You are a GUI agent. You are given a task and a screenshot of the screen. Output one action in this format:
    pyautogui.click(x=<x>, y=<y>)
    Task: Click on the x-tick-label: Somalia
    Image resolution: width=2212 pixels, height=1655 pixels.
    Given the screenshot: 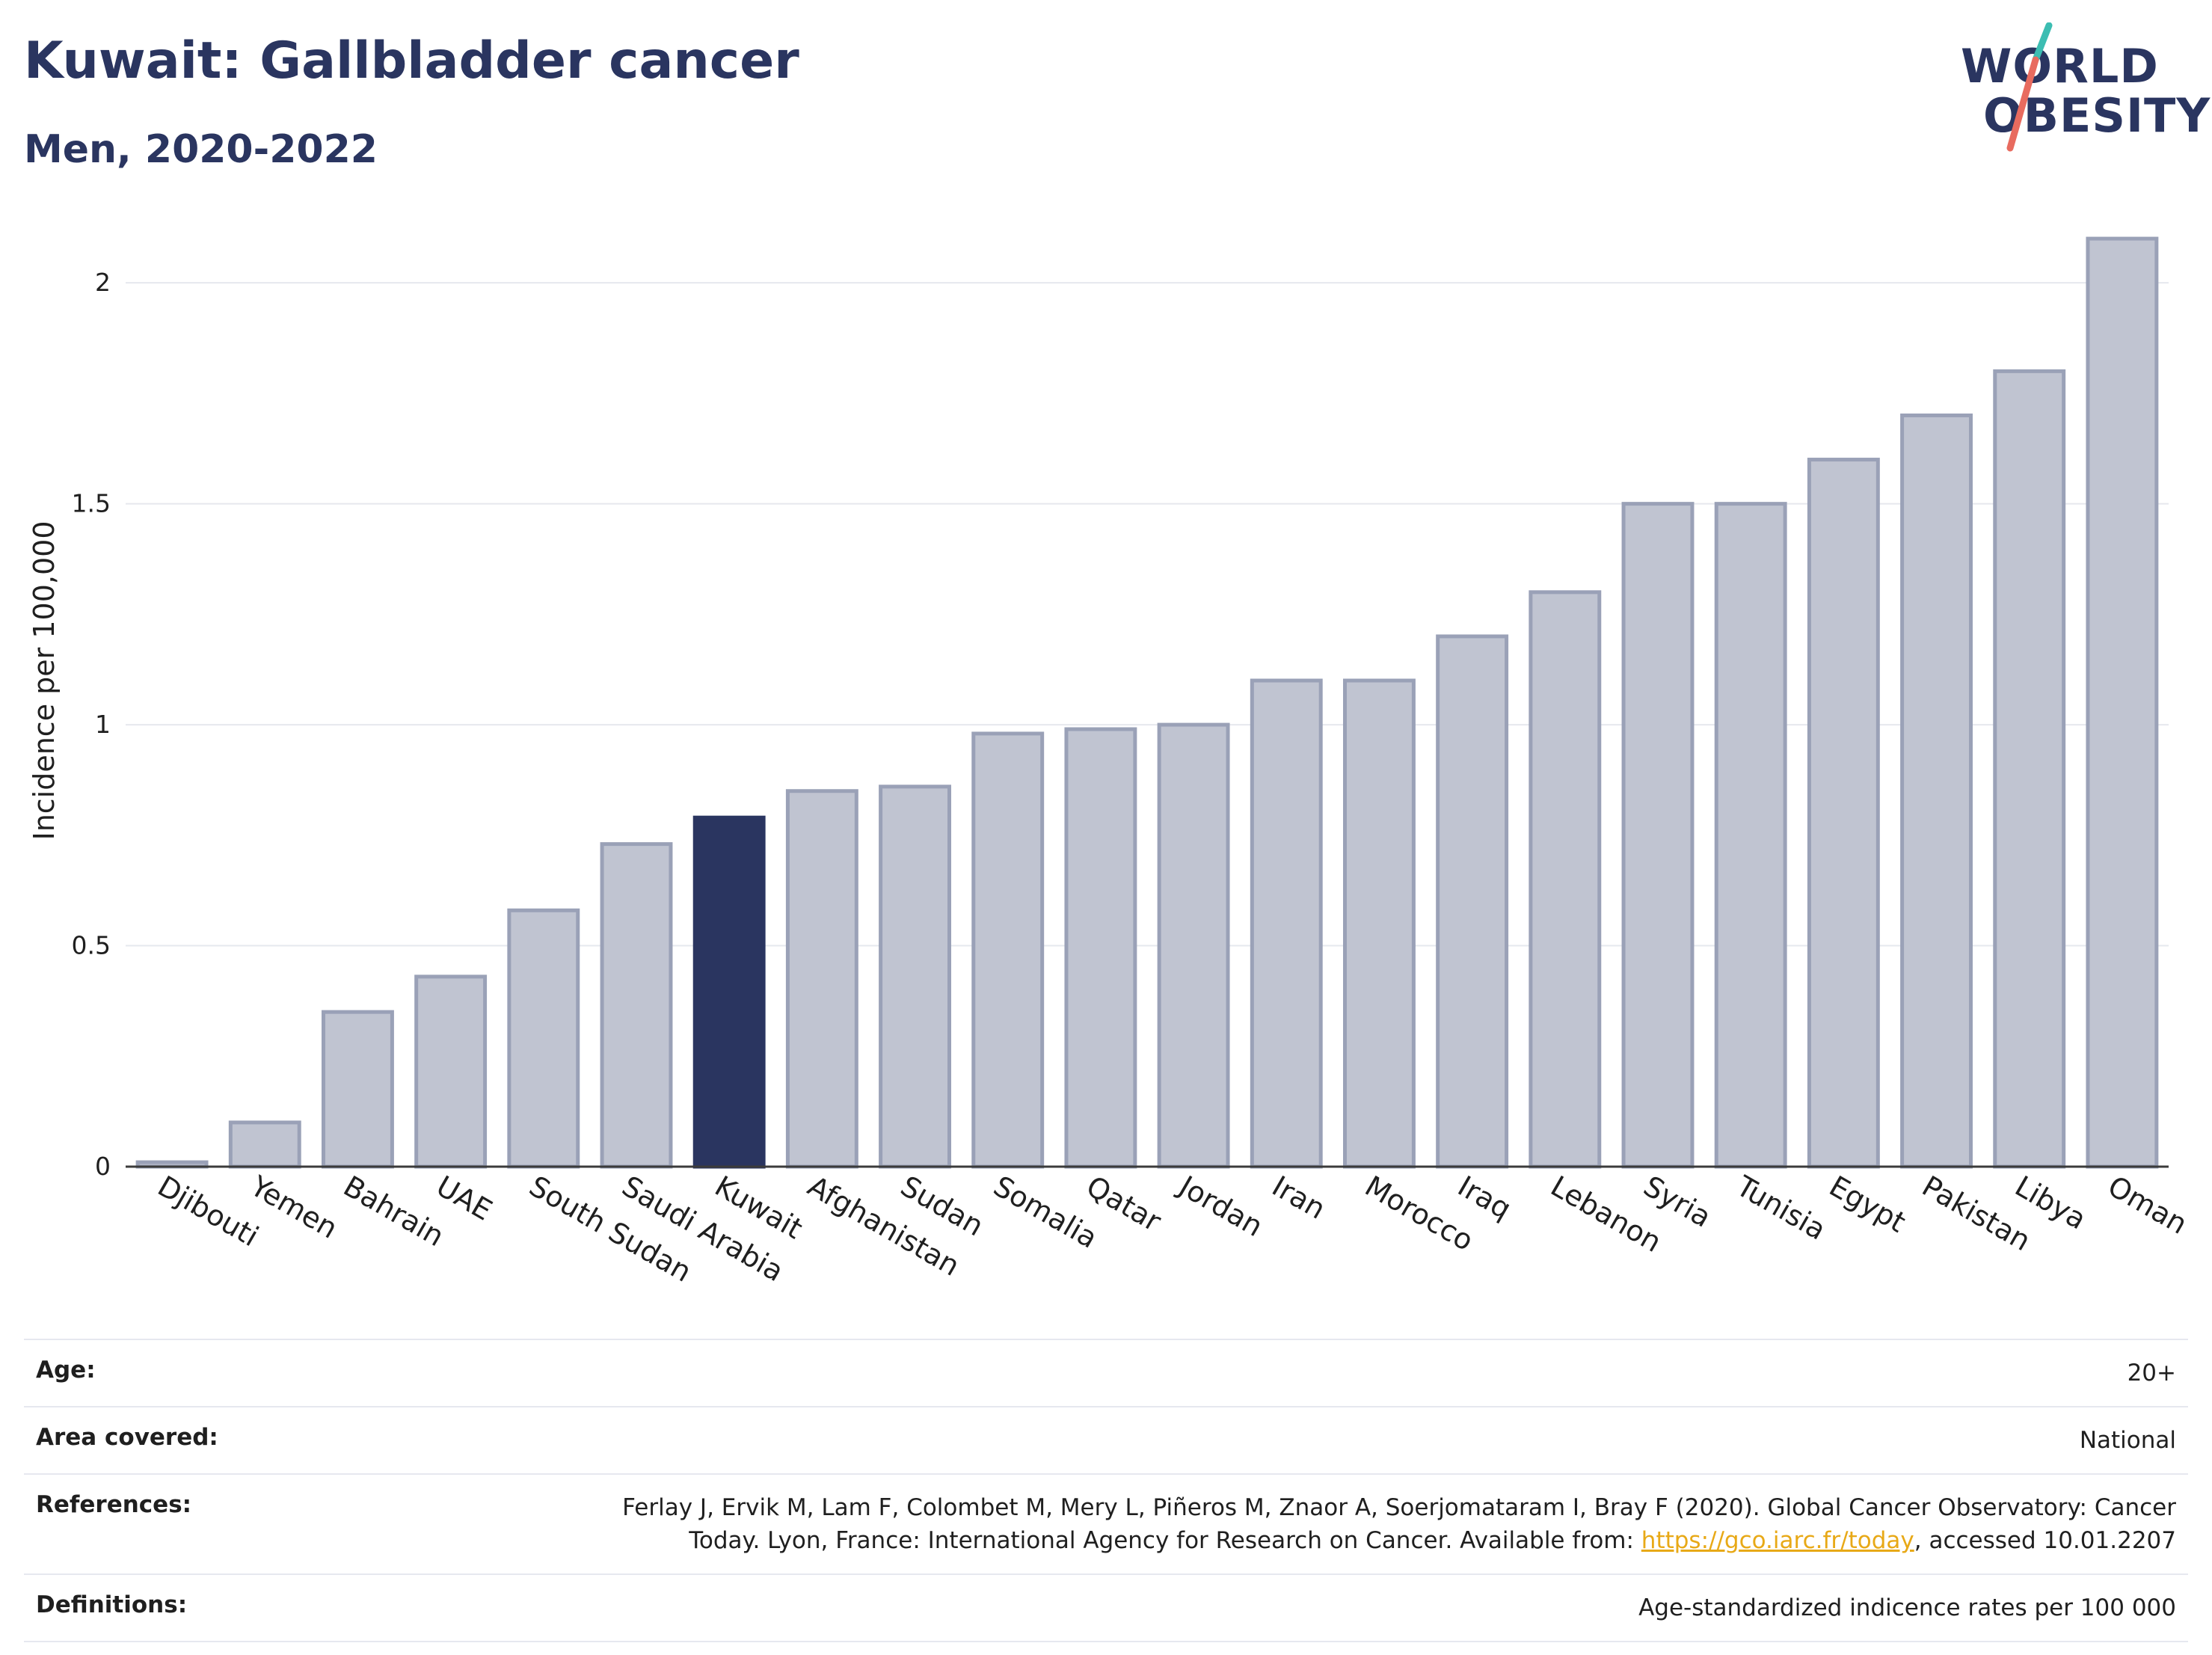 What is the action you would take?
    pyautogui.click(x=1045, y=1212)
    